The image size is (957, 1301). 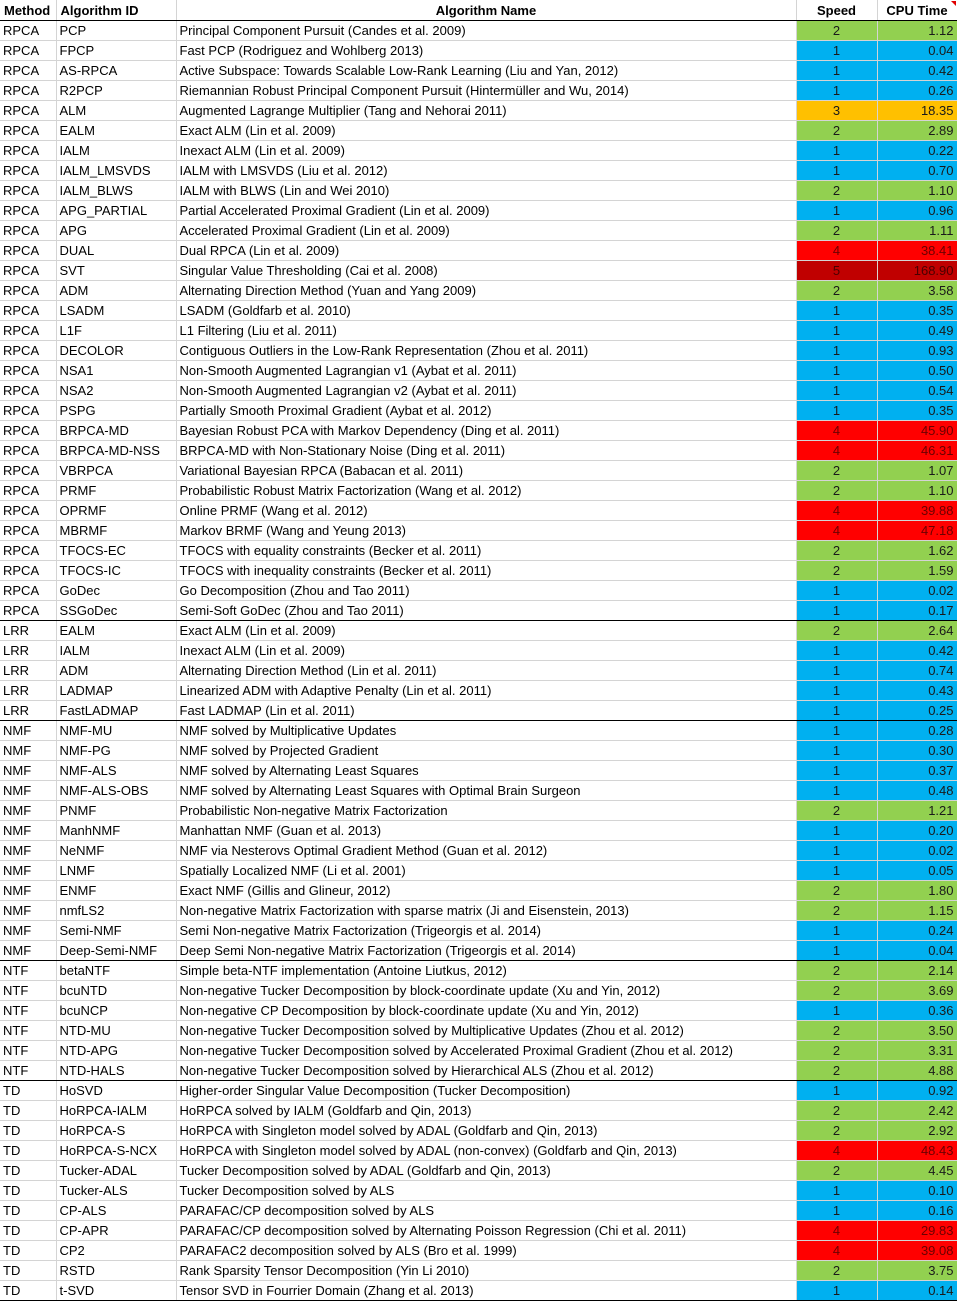 I want to click on cell-algorithm-id: NMF-ALS-OBS, so click(x=116, y=790).